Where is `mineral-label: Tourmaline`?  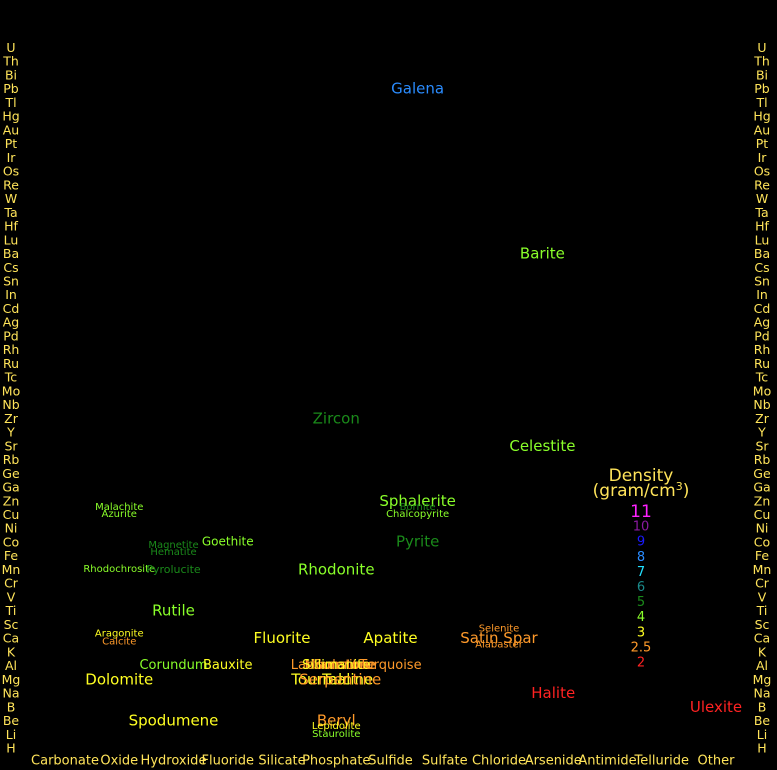 mineral-label: Tourmaline is located at coordinates (331, 679).